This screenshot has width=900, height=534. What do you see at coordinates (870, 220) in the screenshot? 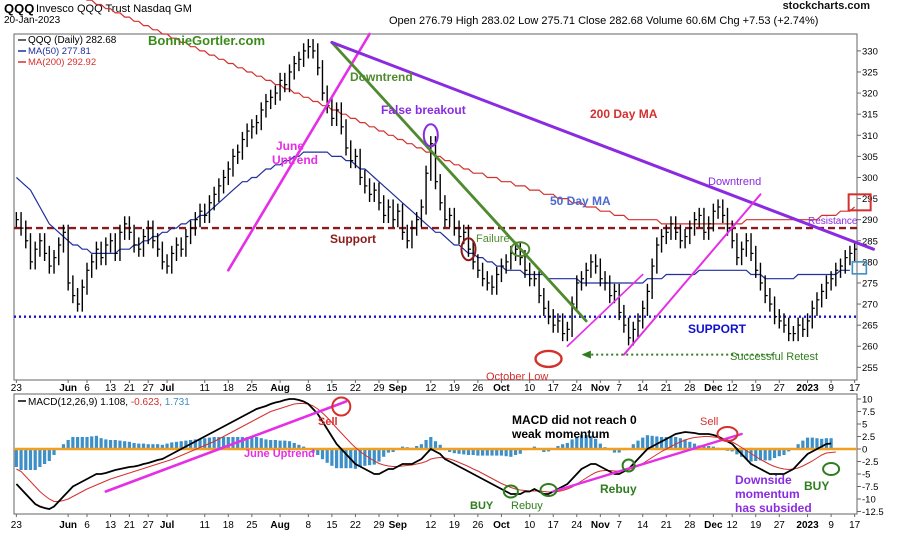
I see `price-y-tick-label: 290` at bounding box center [870, 220].